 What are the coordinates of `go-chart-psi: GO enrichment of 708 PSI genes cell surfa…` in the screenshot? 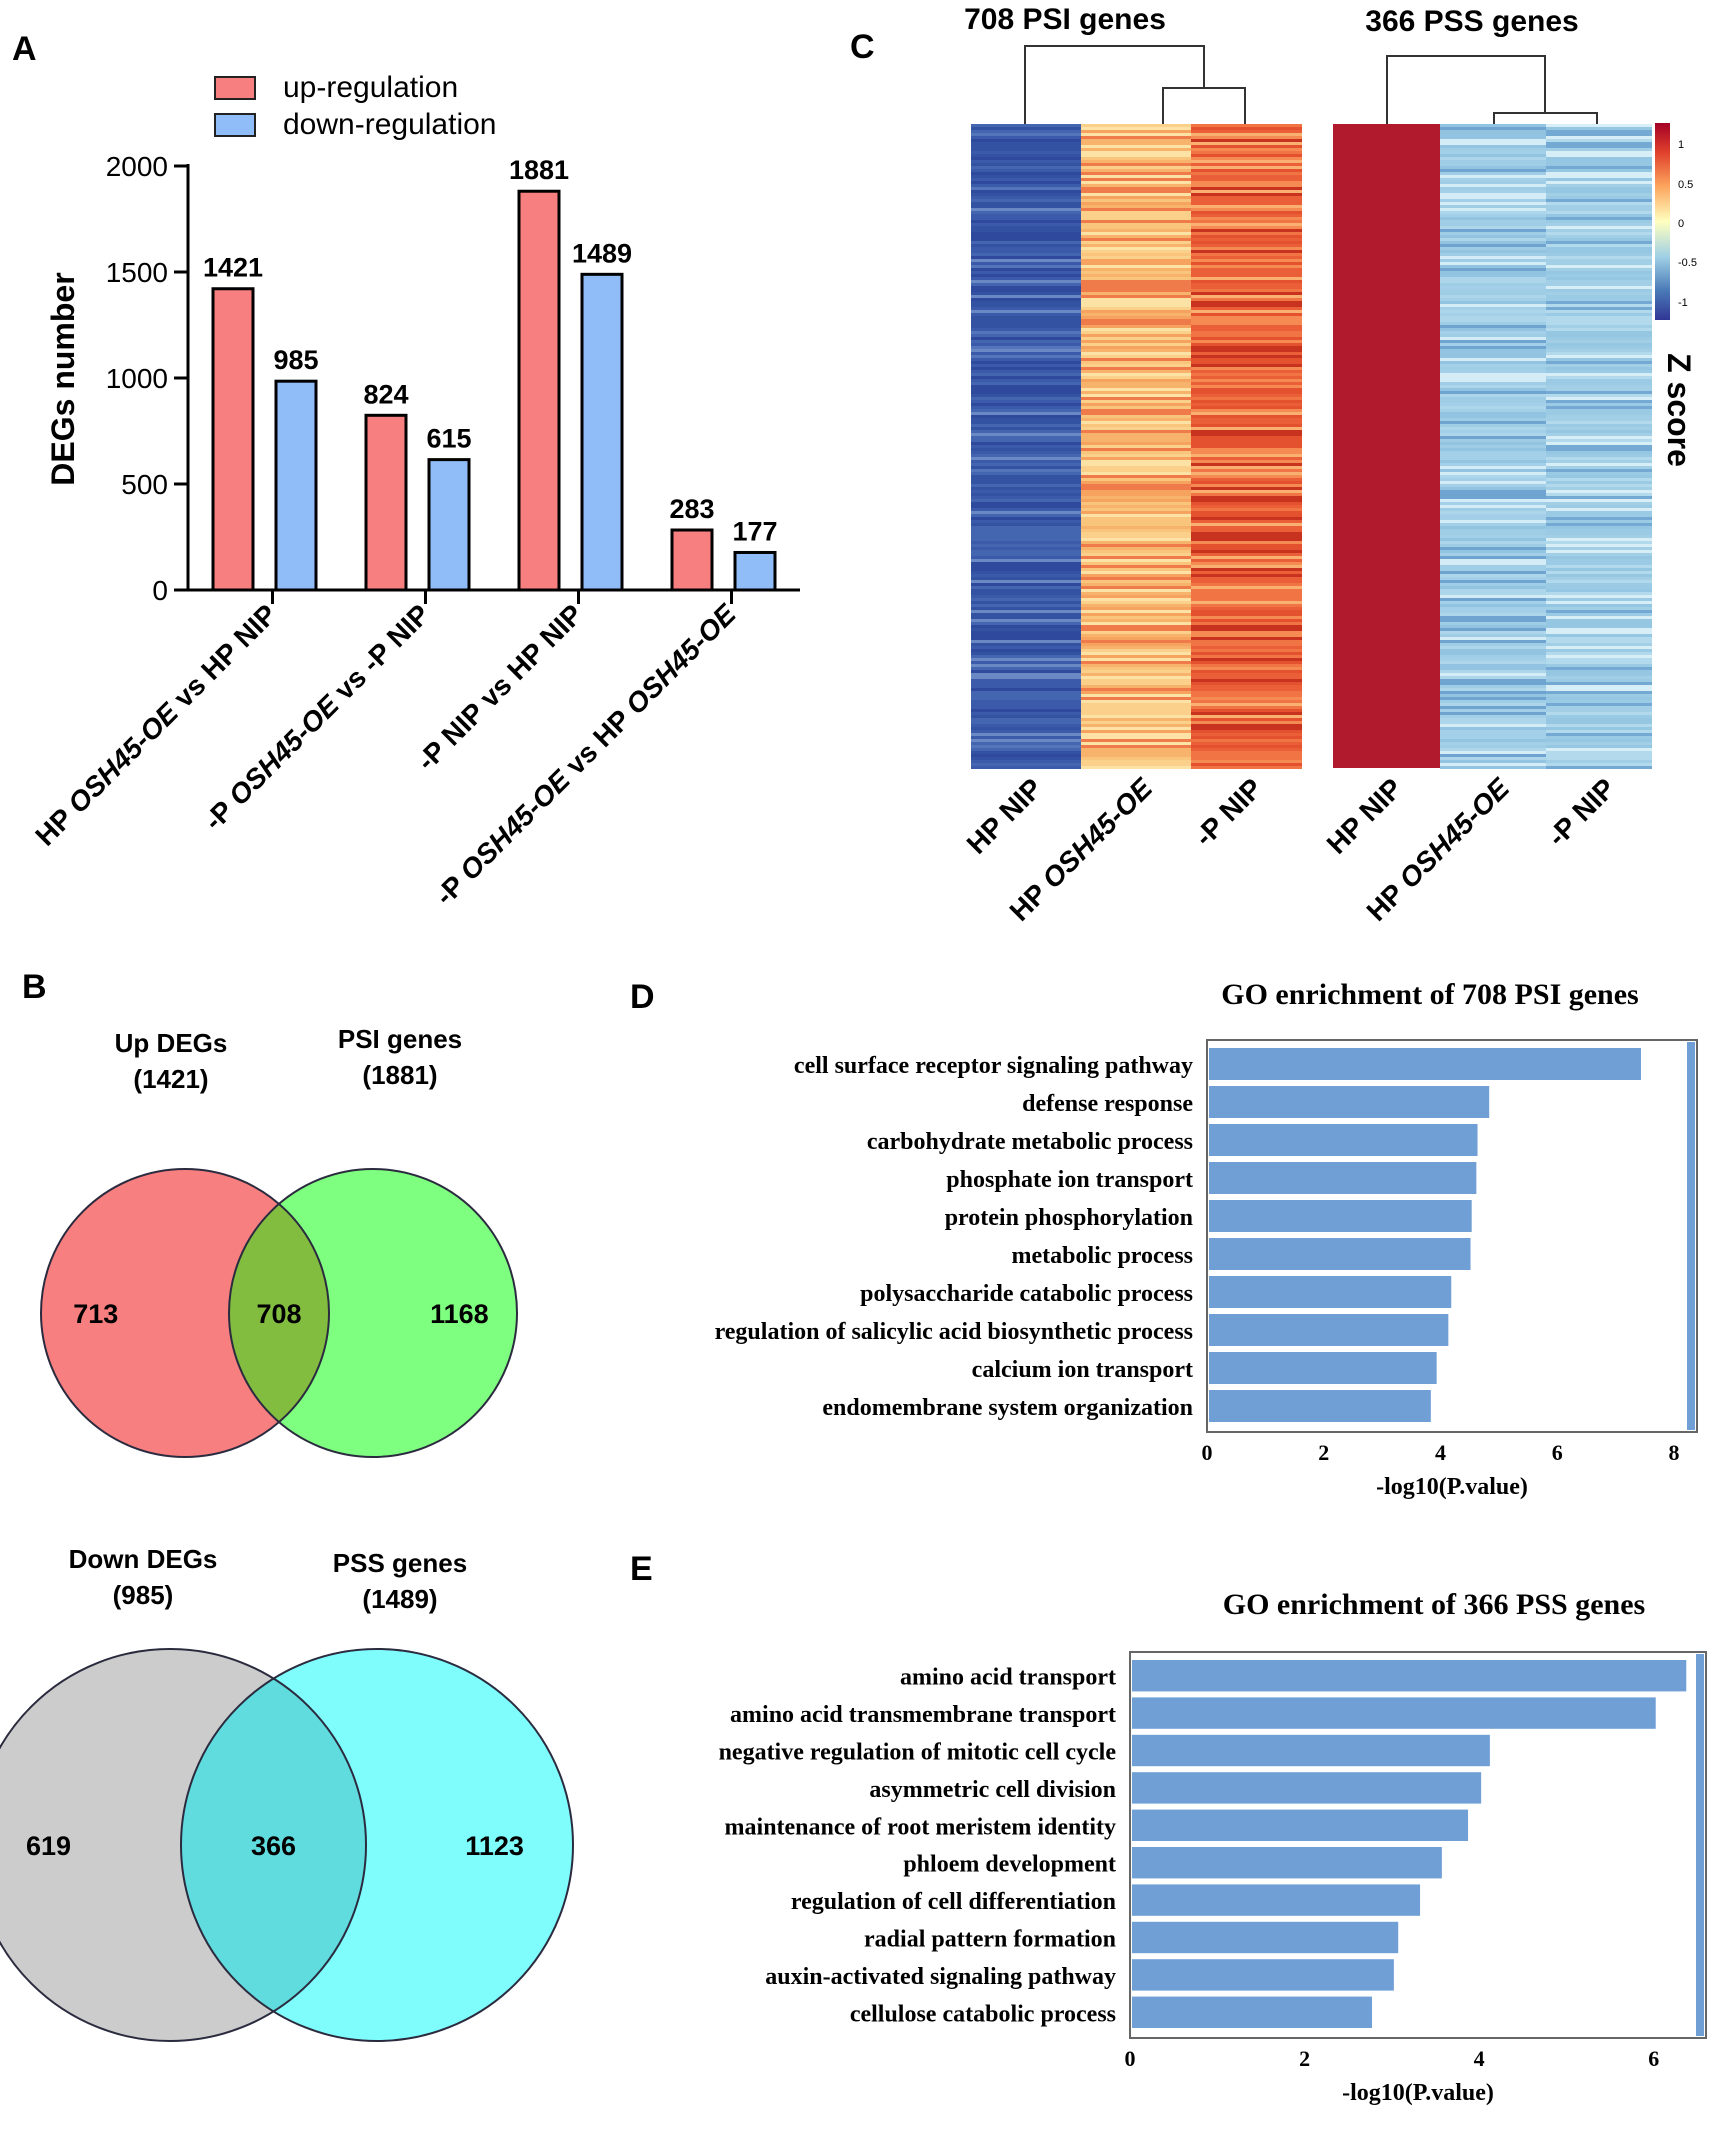 It's located at (1206, 1239).